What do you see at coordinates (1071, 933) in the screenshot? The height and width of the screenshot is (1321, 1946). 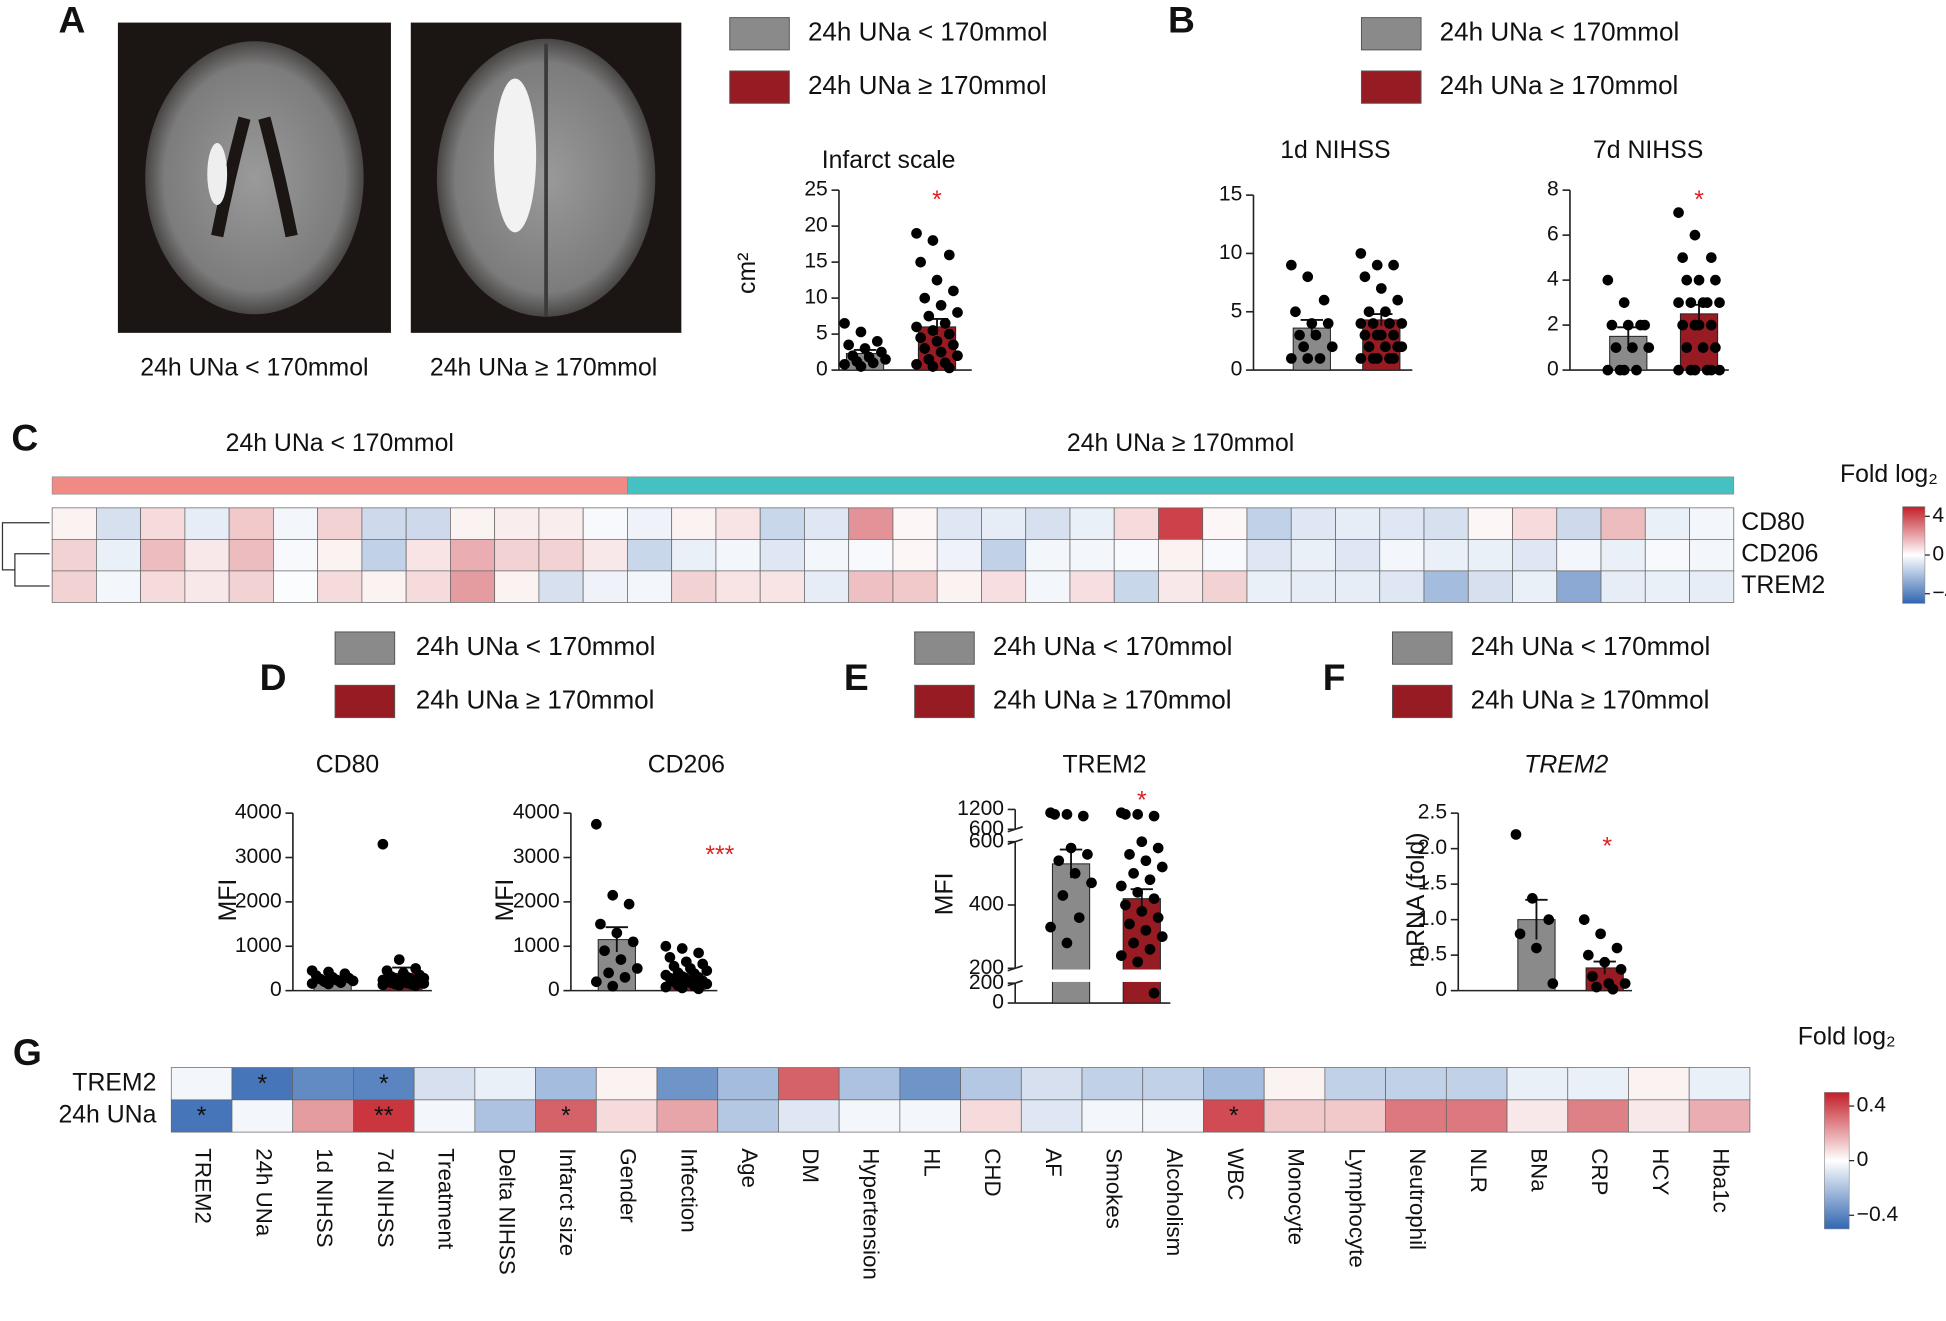 I see `bar` at bounding box center [1071, 933].